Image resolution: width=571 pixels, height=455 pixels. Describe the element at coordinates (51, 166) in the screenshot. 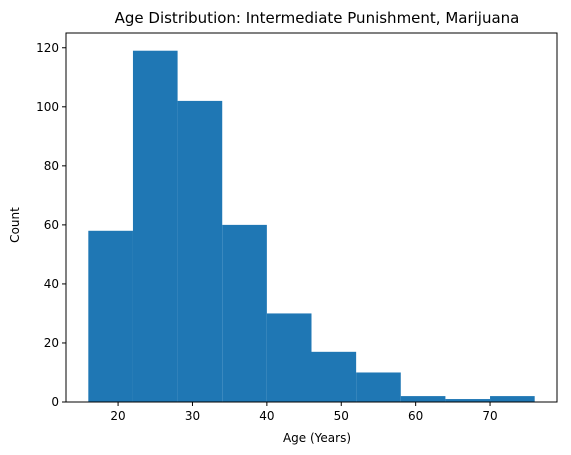

I see `y-tick-label: 80` at that location.